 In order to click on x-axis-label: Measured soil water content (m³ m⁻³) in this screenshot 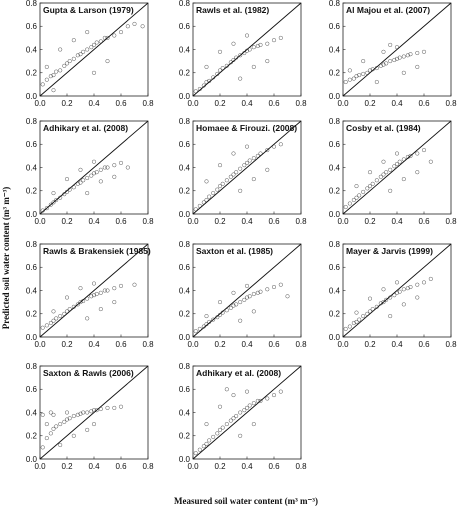, I will do `click(246, 501)`.